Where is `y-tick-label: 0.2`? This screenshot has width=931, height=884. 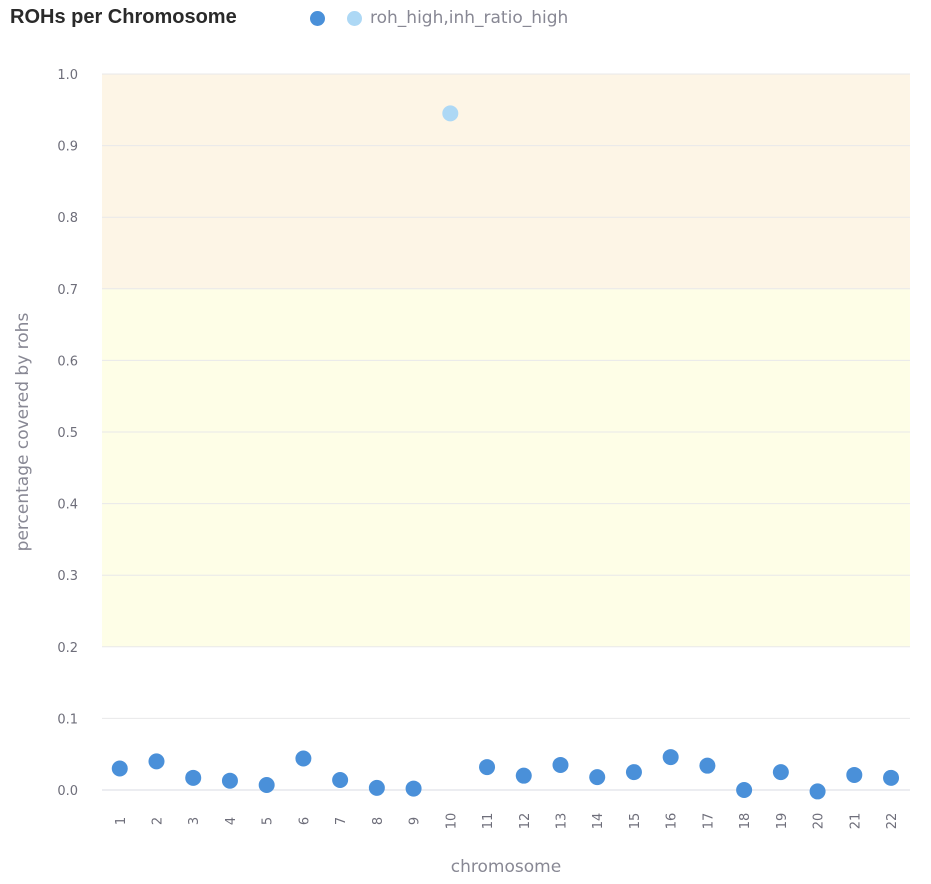
y-tick-label: 0.2 is located at coordinates (67, 648).